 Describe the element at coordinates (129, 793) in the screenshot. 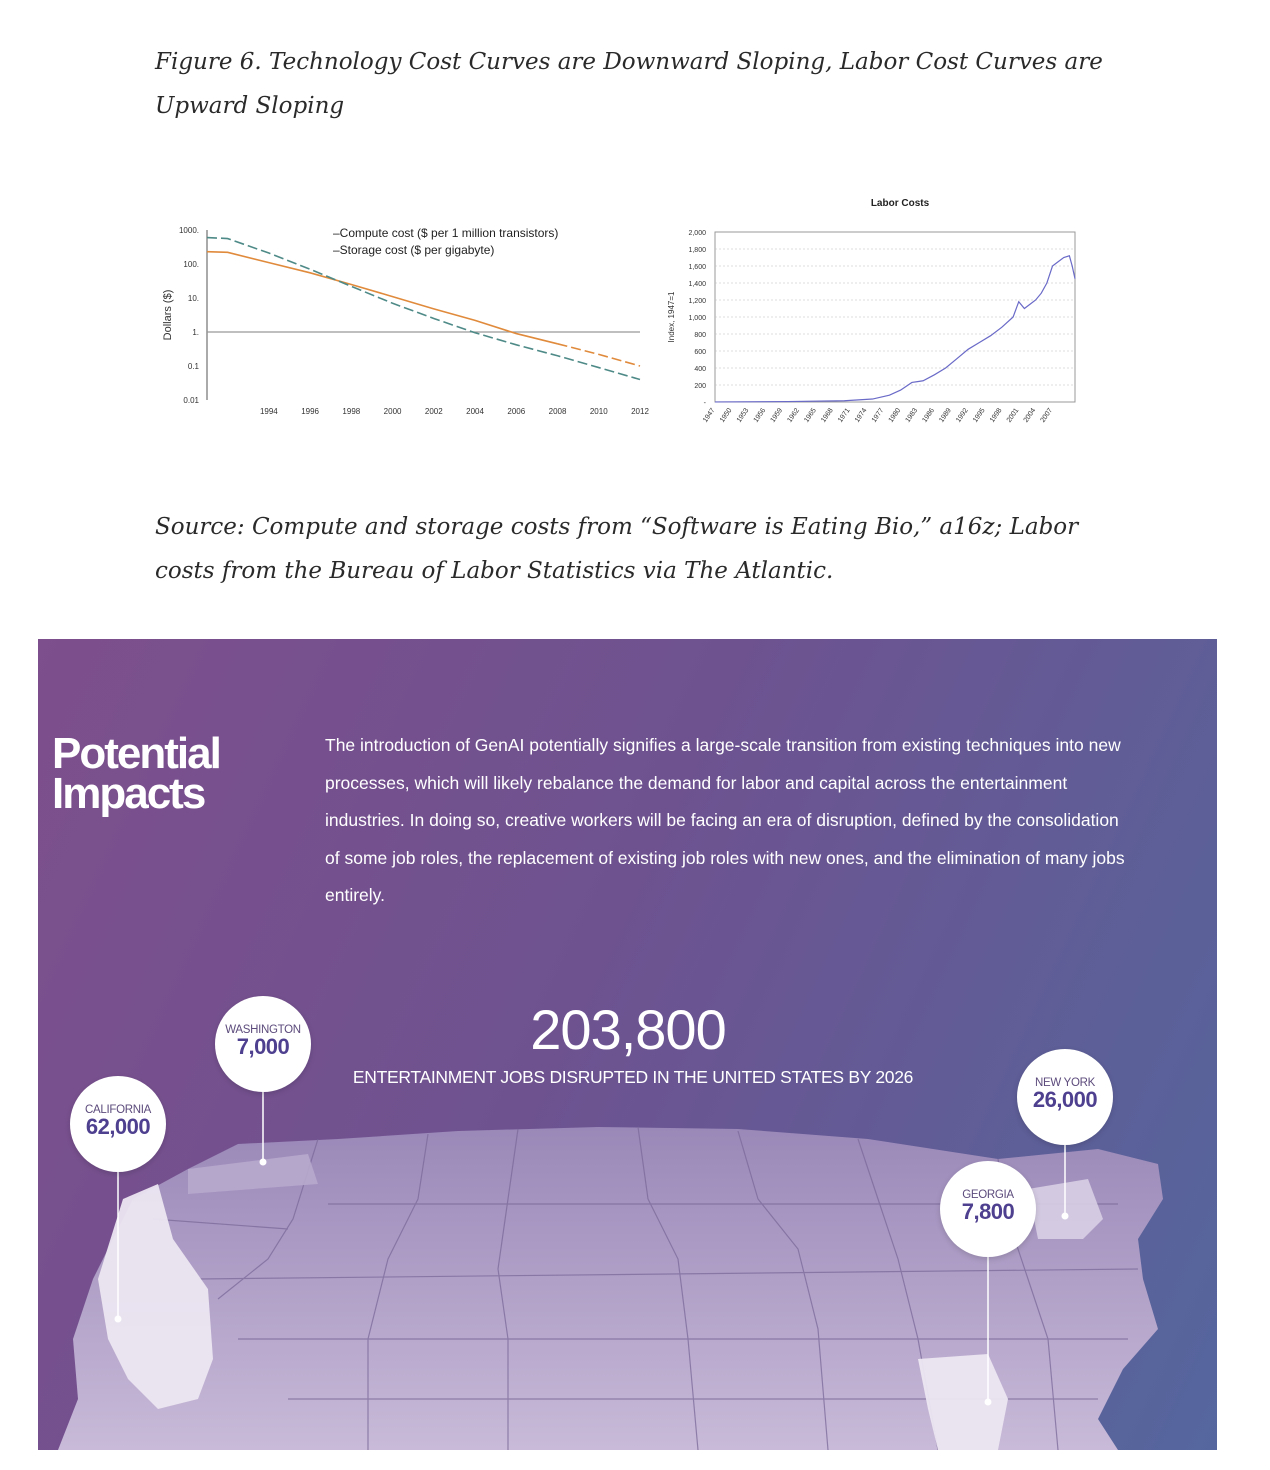

I see `impact-title-line2: Impacts` at that location.